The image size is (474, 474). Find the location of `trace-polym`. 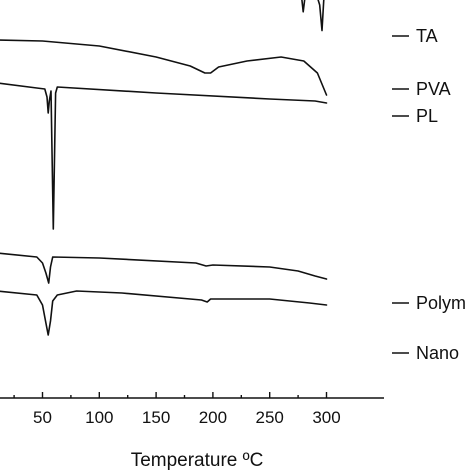

trace-polym is located at coordinates (164, 268).